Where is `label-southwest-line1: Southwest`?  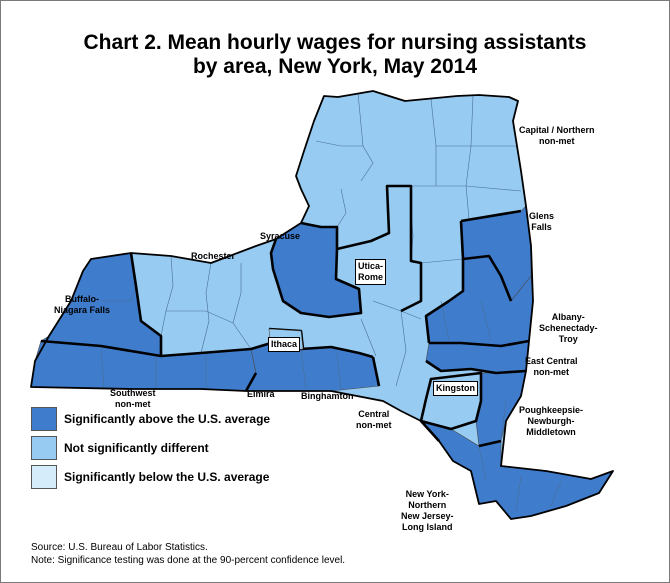
label-southwest-line1: Southwest is located at coordinates (133, 393).